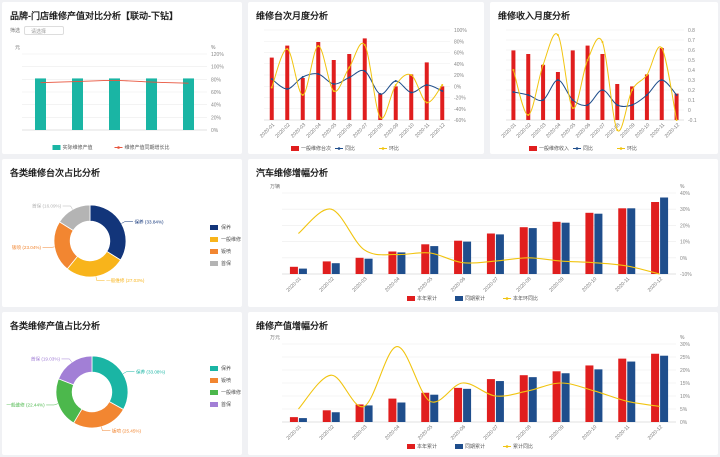 The height and width of the screenshot is (457, 720). Describe the element at coordinates (523, 446) in the screenshot. I see `legend-label: 累计同比` at that location.